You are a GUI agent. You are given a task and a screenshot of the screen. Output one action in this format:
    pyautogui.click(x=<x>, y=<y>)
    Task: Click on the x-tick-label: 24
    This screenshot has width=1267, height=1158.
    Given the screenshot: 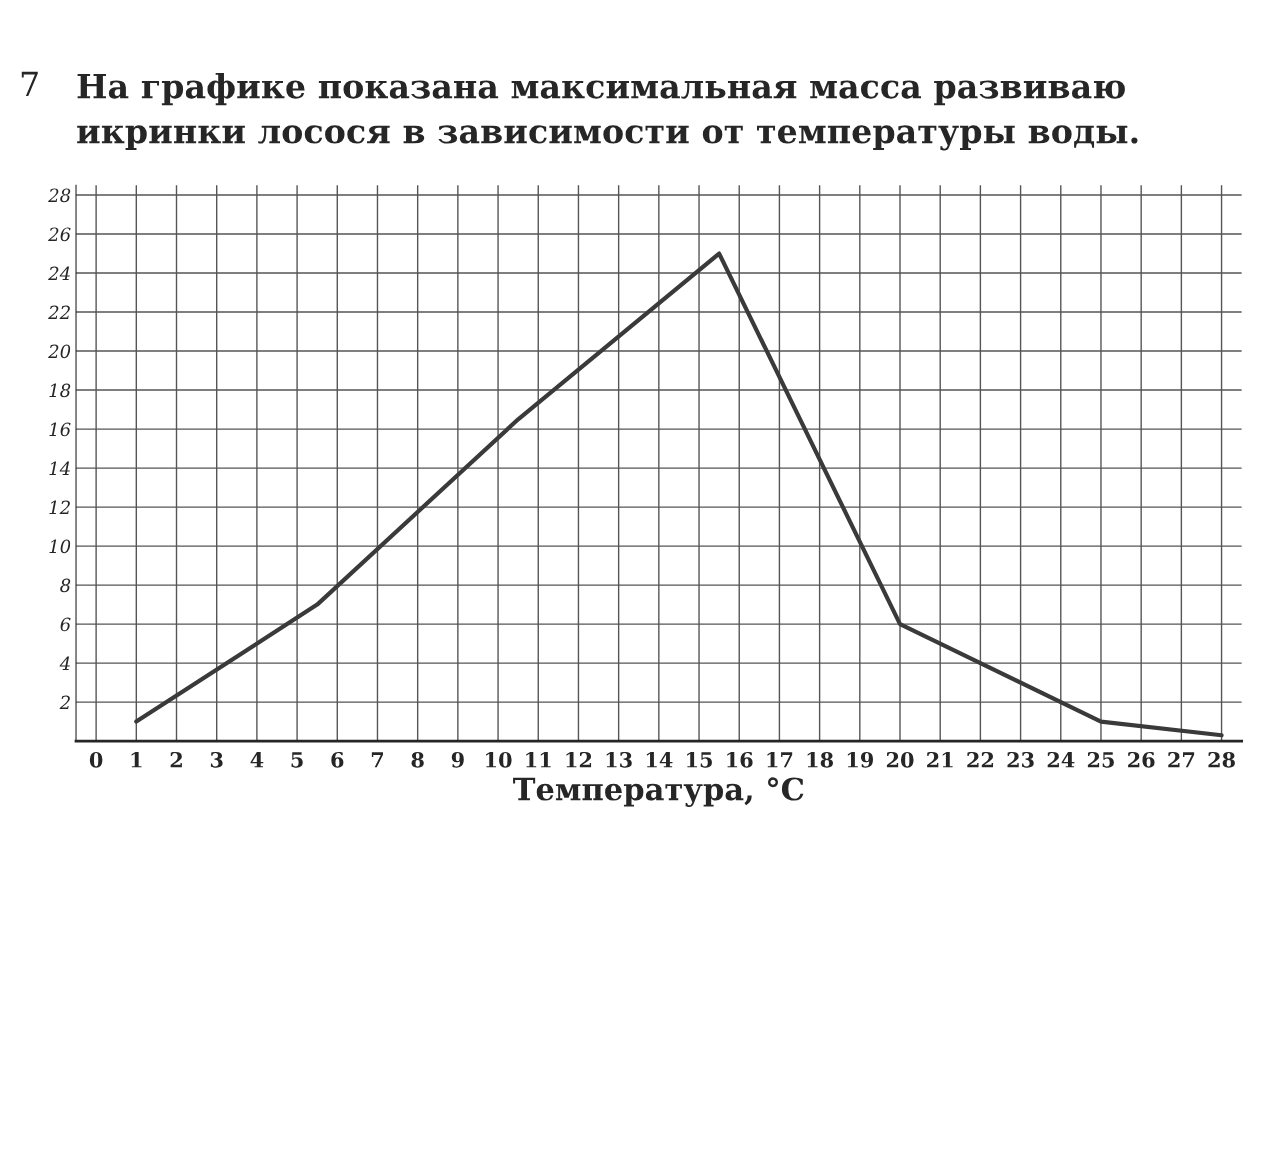 What is the action you would take?
    pyautogui.click(x=1061, y=759)
    